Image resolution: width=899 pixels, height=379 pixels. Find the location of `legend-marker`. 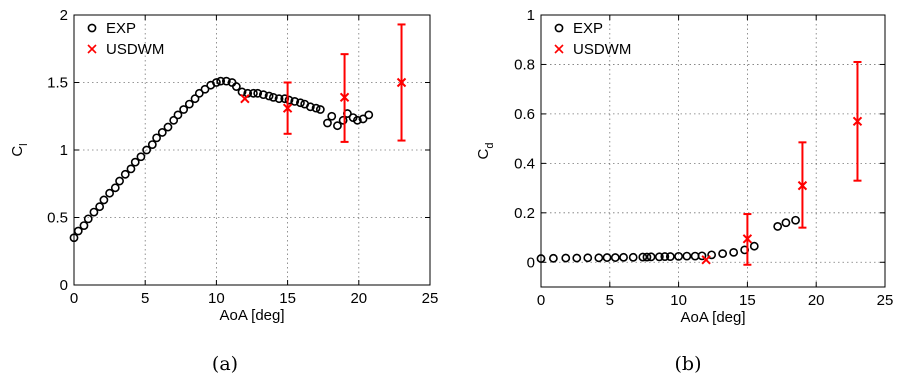

legend-marker is located at coordinates (559, 49).